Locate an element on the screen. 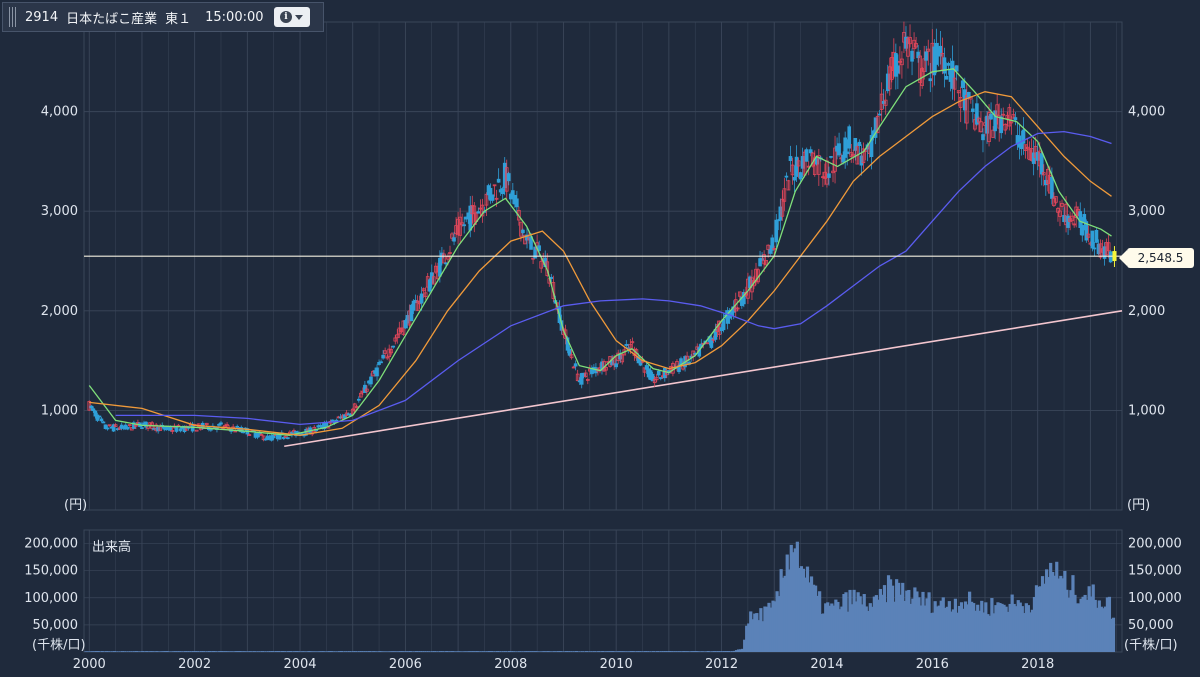 This screenshot has width=1200, height=677. drag-handle-icon is located at coordinates (13, 17).